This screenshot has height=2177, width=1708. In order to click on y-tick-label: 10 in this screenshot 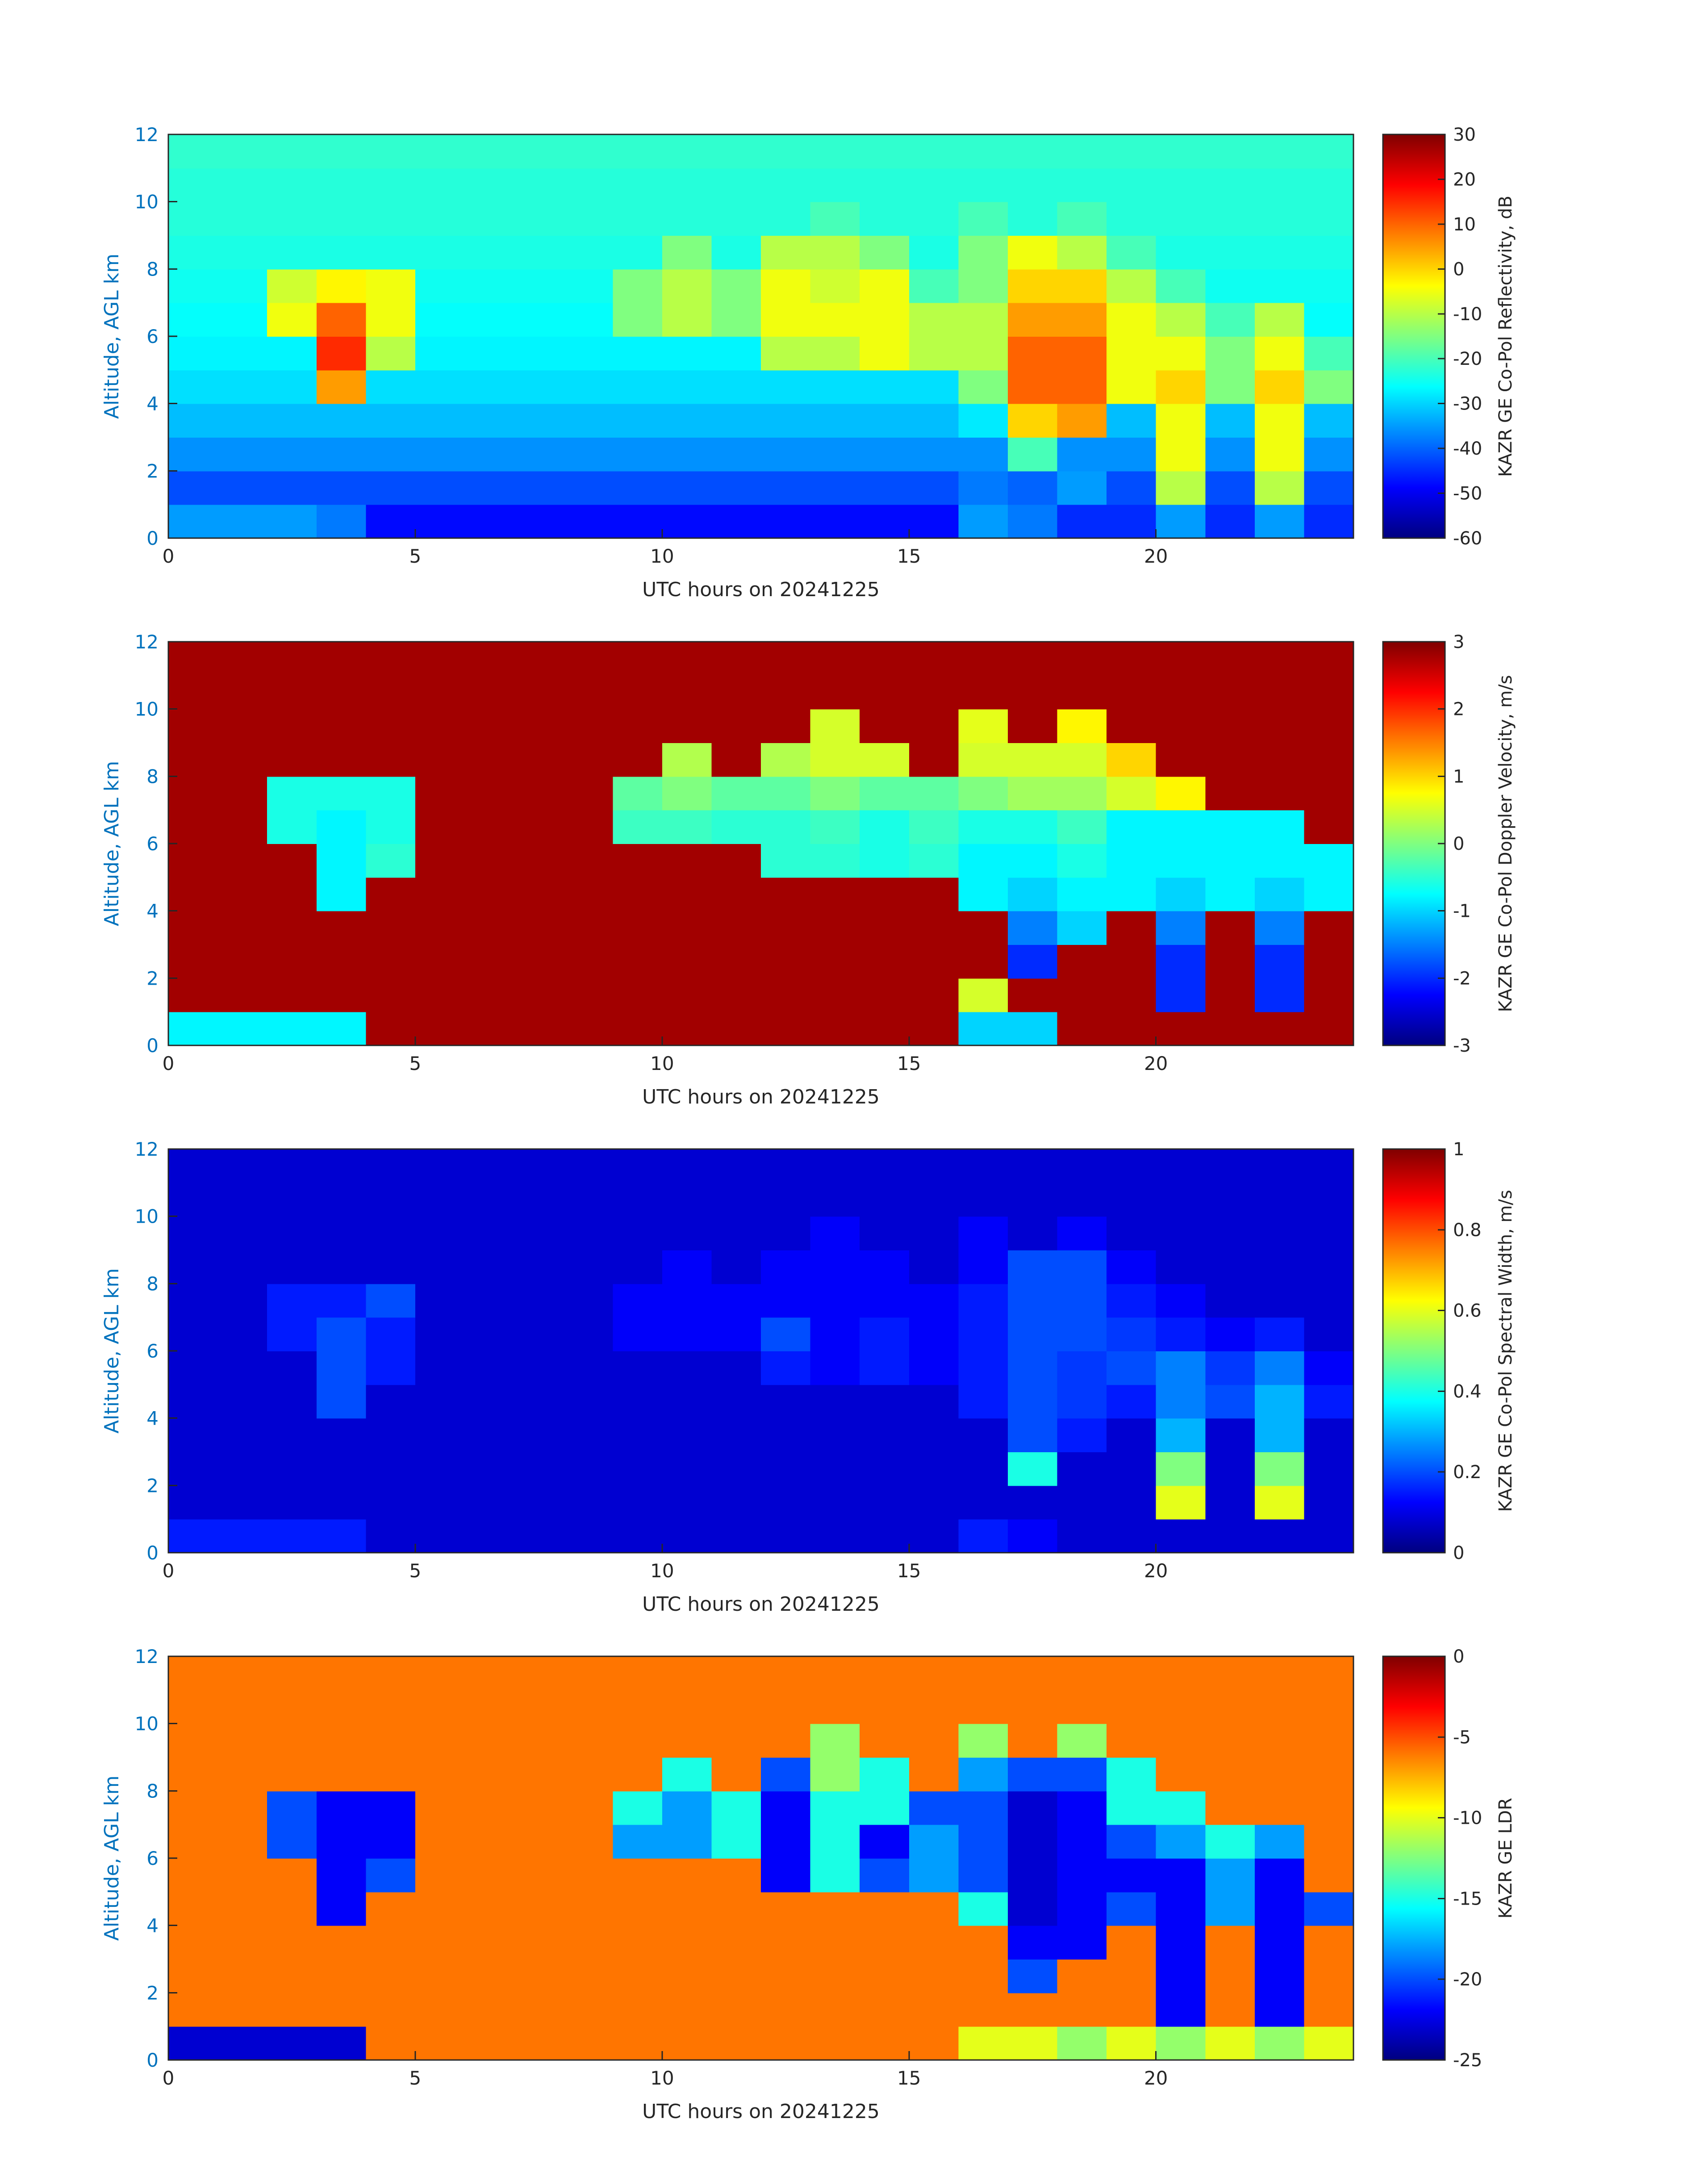, I will do `click(147, 709)`.